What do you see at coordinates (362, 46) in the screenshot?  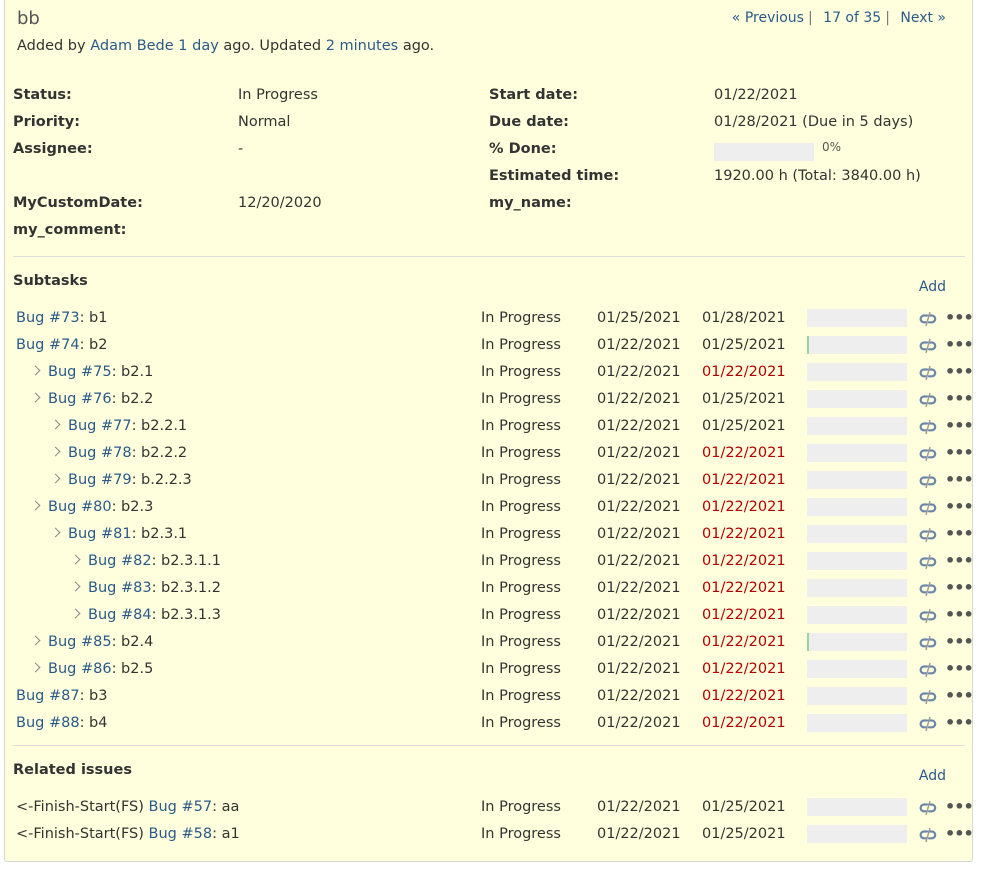 I see `updated-link: 2 minutes` at bounding box center [362, 46].